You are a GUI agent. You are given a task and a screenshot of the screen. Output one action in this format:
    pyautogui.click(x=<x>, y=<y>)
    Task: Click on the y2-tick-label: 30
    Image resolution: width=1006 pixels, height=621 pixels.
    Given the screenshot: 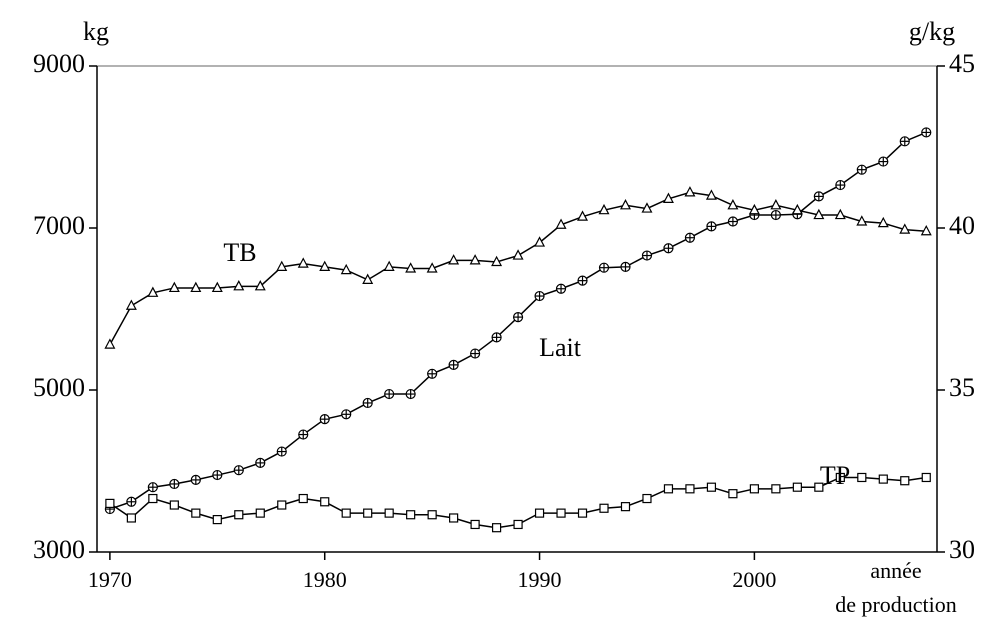 What is the action you would take?
    pyautogui.click(x=962, y=549)
    